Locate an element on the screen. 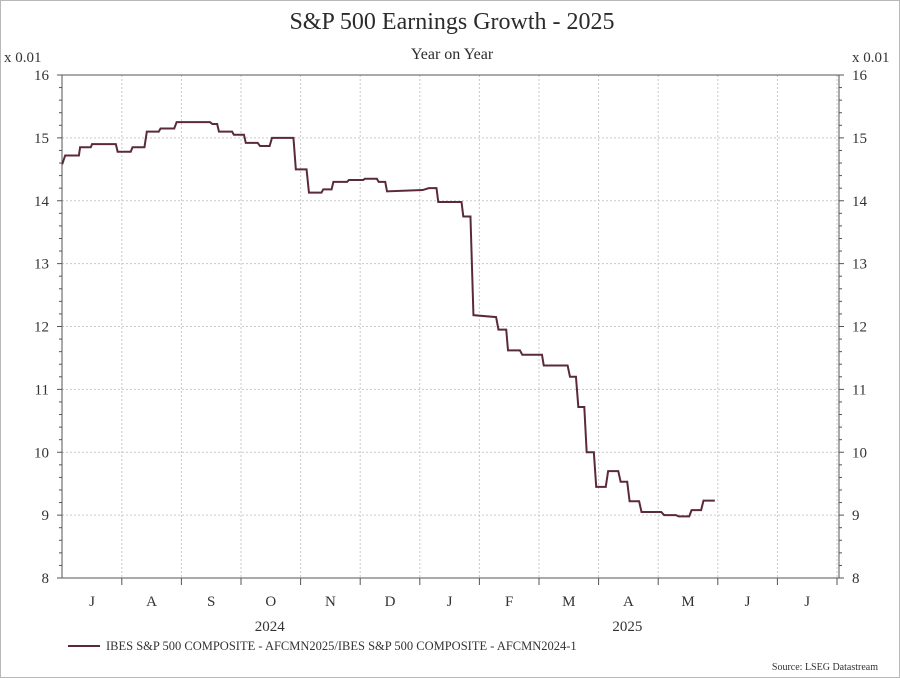  y-tick-label-right: 12 is located at coordinates (859, 328).